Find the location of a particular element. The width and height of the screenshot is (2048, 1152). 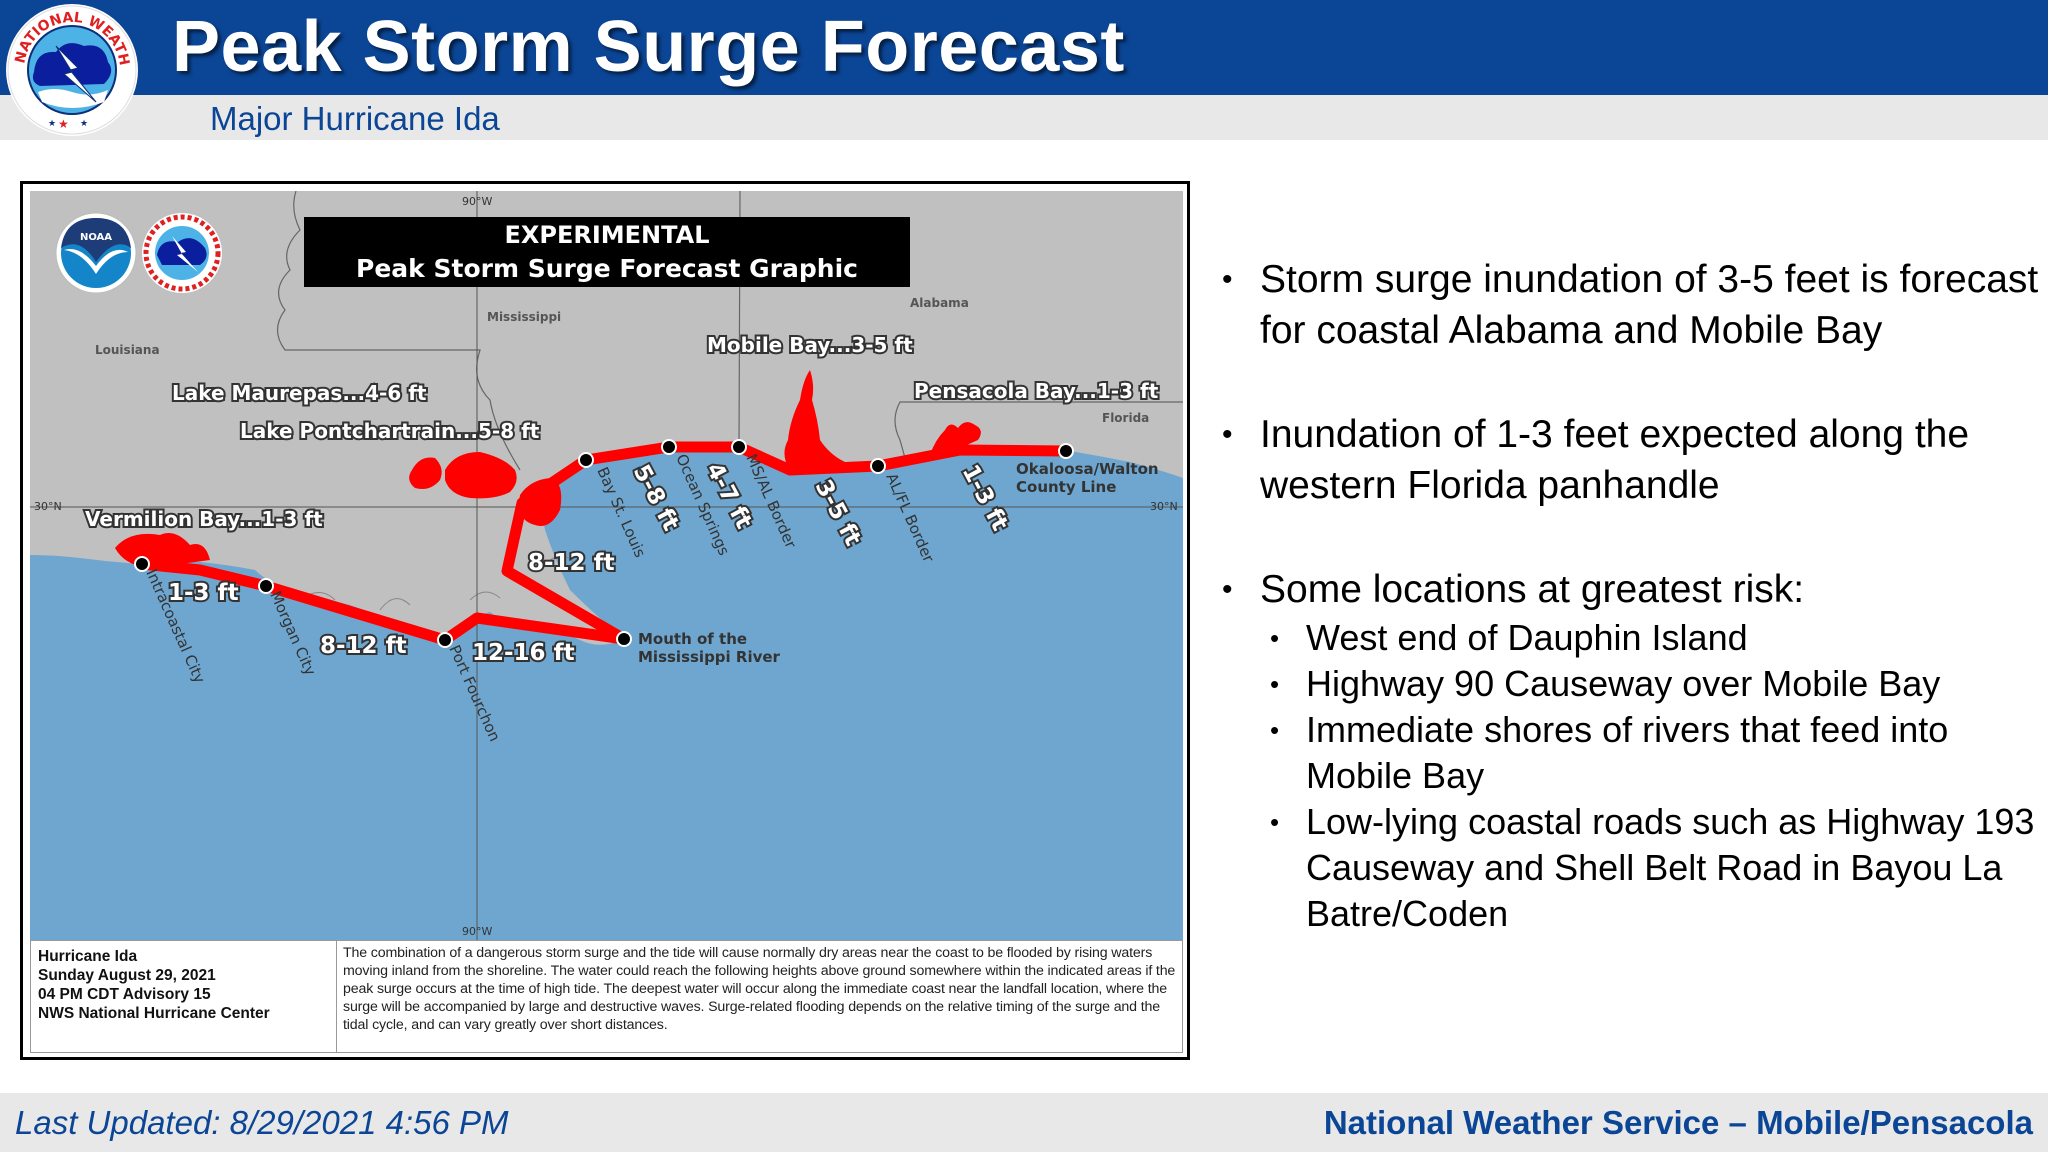

point-mississippi-mouth is located at coordinates (624, 639).